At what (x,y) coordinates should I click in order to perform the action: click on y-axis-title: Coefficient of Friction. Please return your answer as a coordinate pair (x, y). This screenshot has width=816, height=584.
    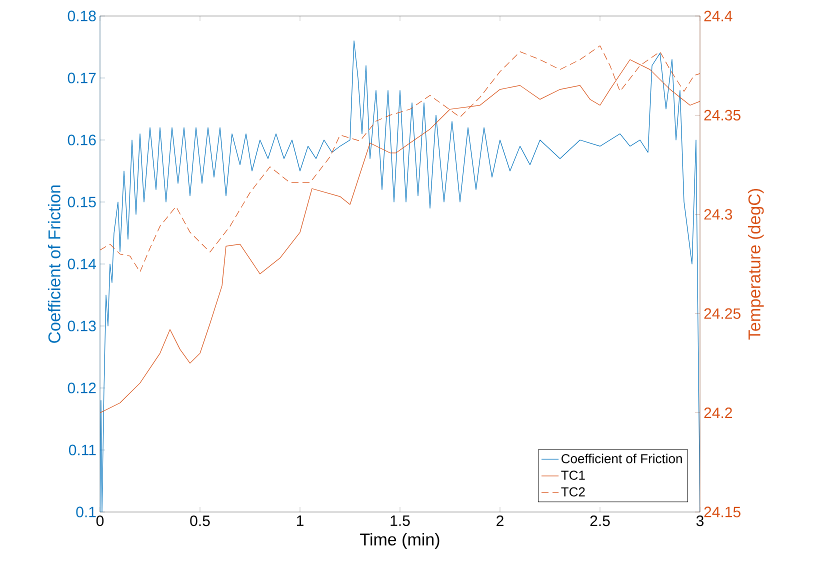
    Looking at the image, I should click on (54, 264).